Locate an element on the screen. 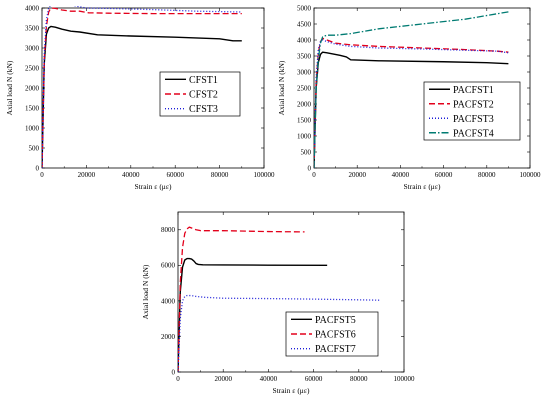 The width and height of the screenshot is (550, 401). legend: PACFST1 PACFST2 PACFST3 PACFST4 is located at coordinates (472, 111).